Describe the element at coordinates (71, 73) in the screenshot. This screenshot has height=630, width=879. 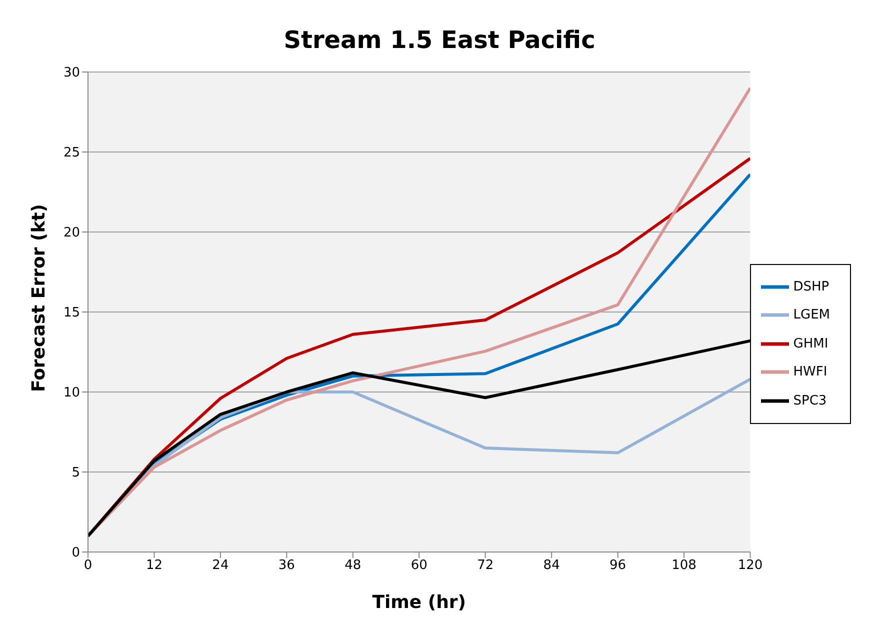
I see `y-tick-label: 30` at that location.